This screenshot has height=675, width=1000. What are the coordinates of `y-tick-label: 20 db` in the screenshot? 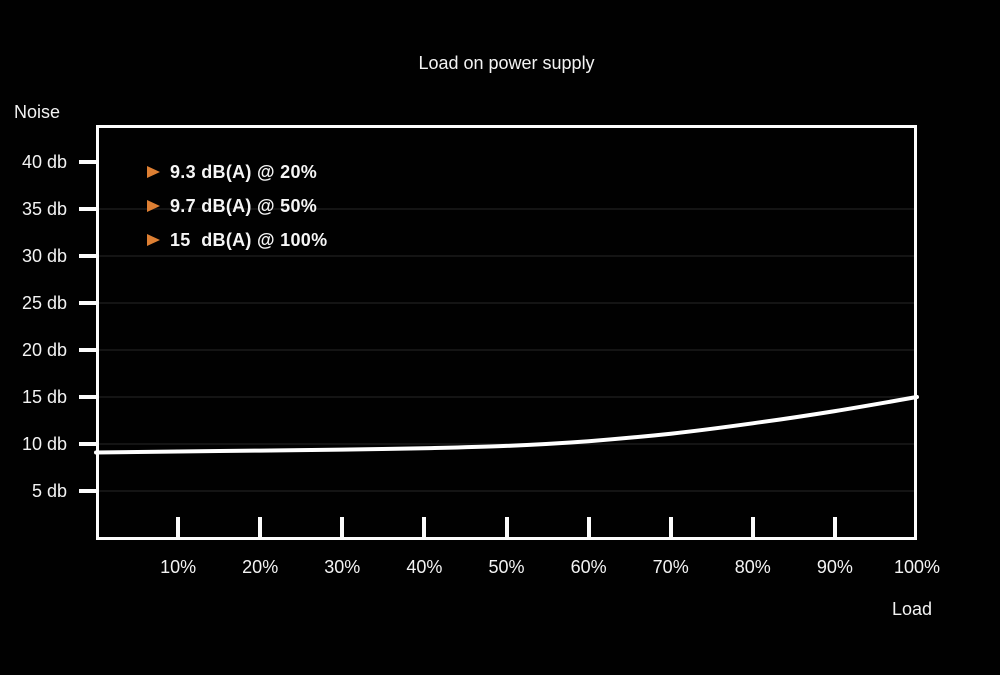 It's located at (44, 350).